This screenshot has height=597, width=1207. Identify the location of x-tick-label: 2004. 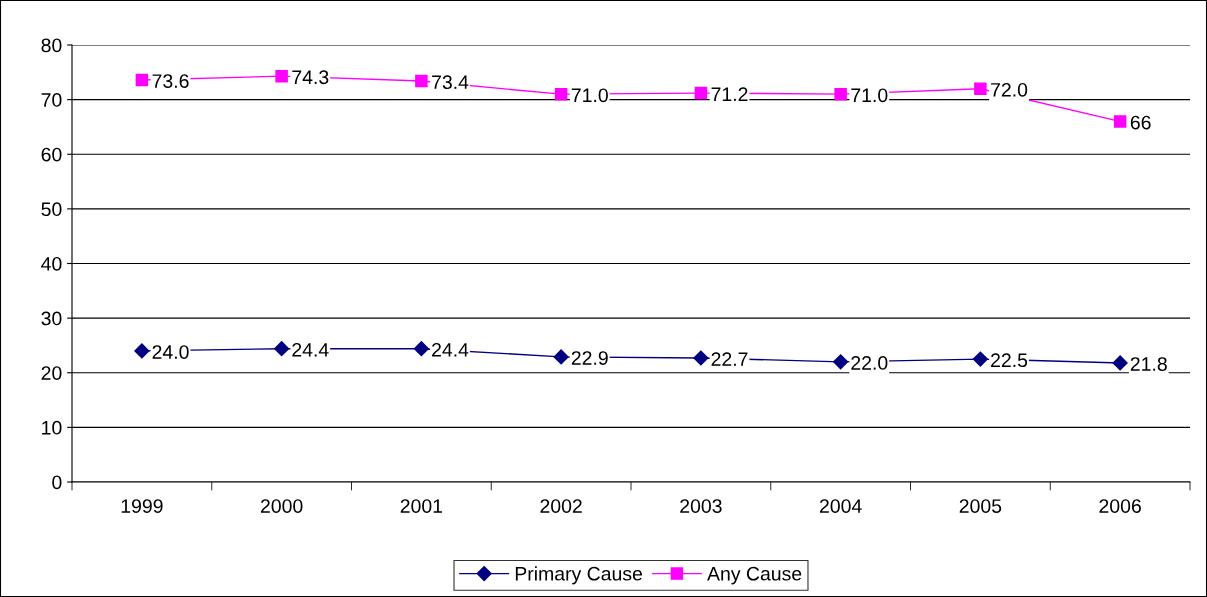
(840, 506).